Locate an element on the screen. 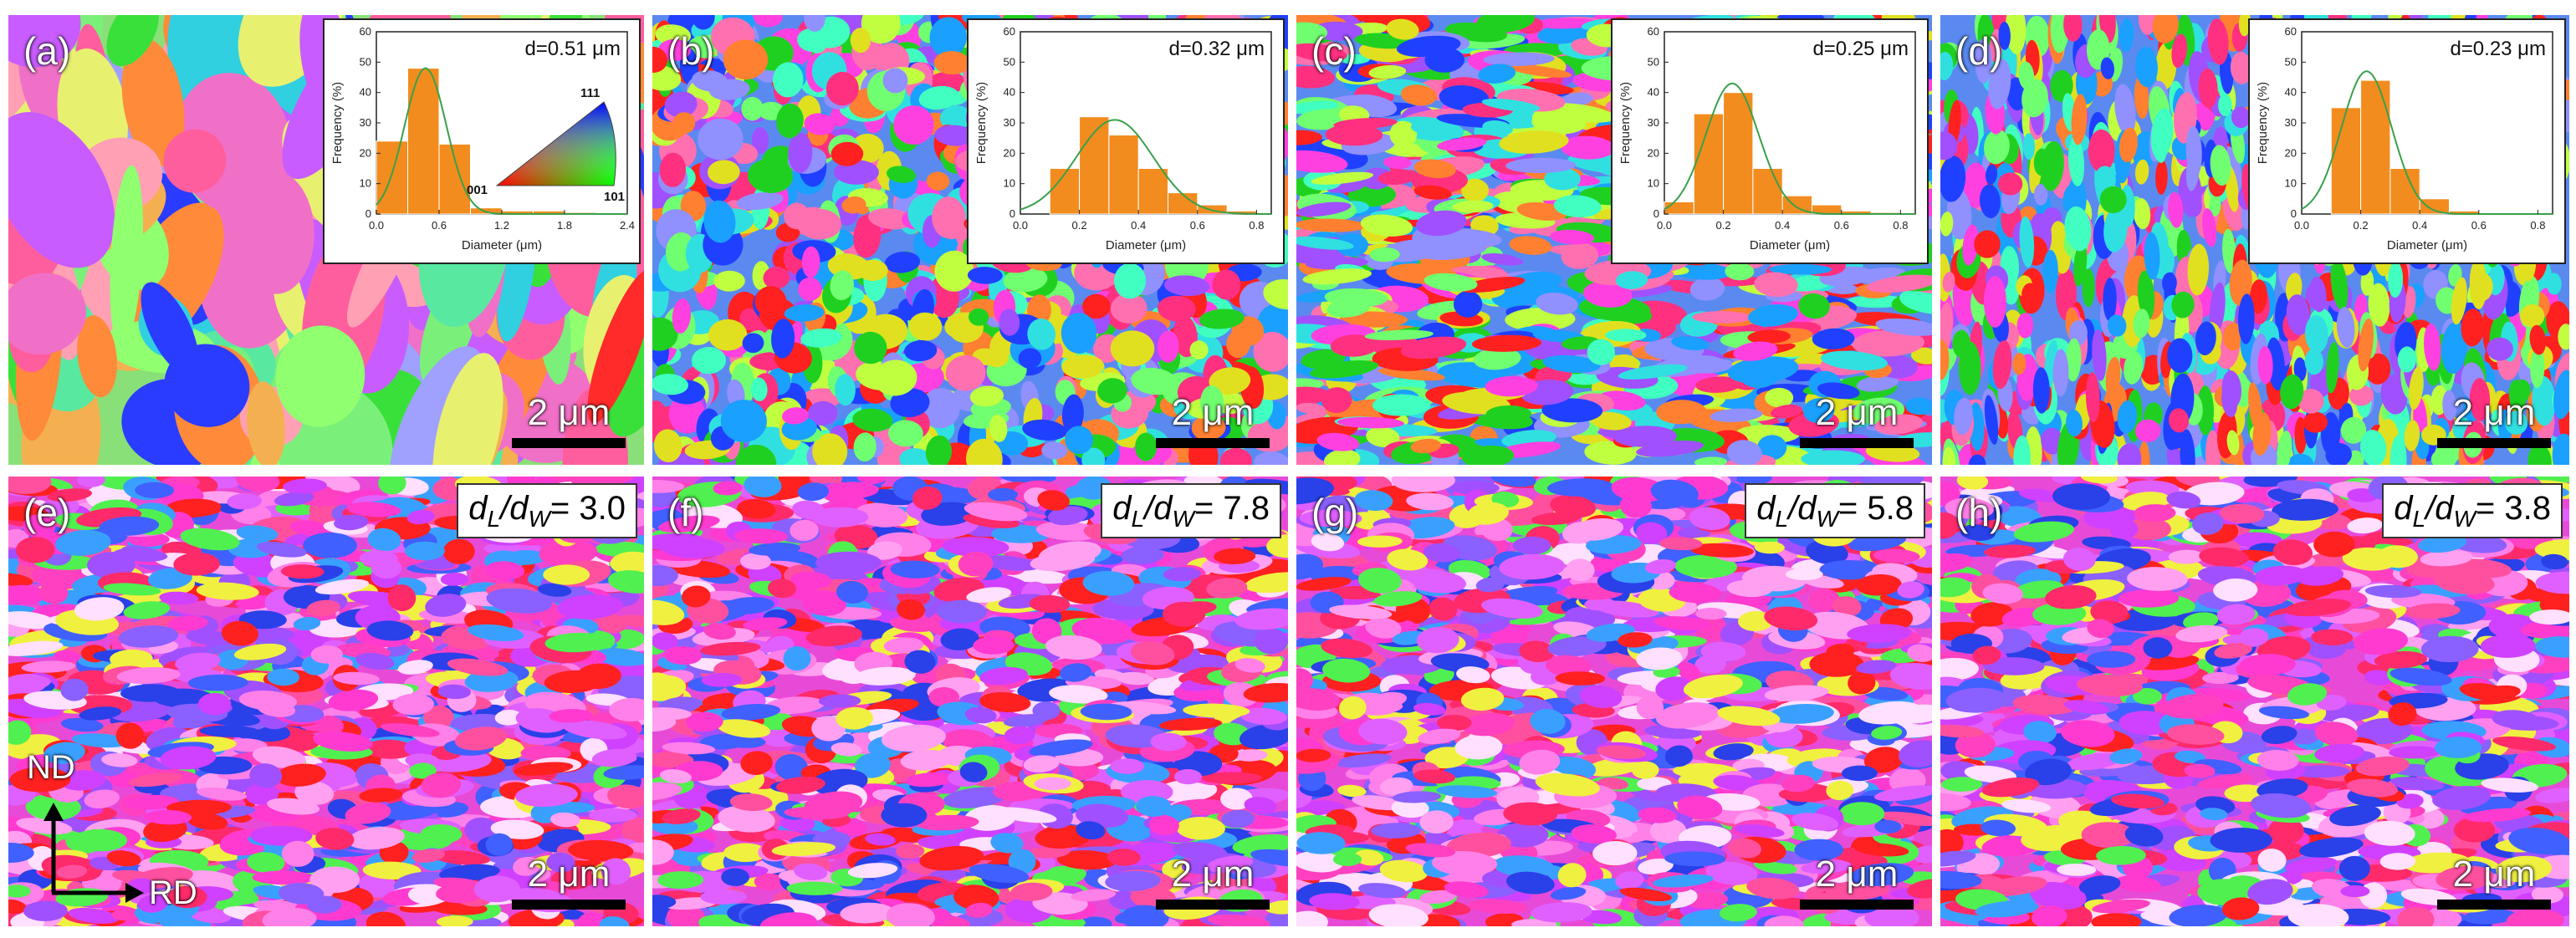  aspect-ratio-label: dL/dW= 3.8 is located at coordinates (2472, 511).